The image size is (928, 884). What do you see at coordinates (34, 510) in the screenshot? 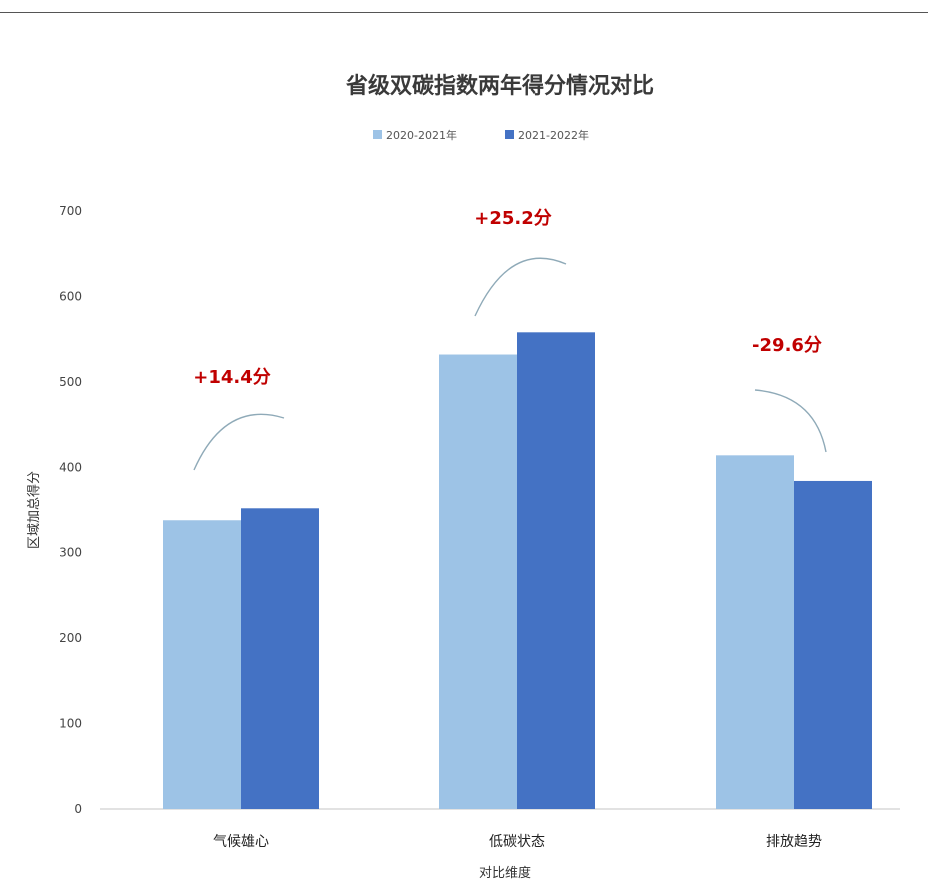
I see `y-axis-title: 区域加总得分` at bounding box center [34, 510].